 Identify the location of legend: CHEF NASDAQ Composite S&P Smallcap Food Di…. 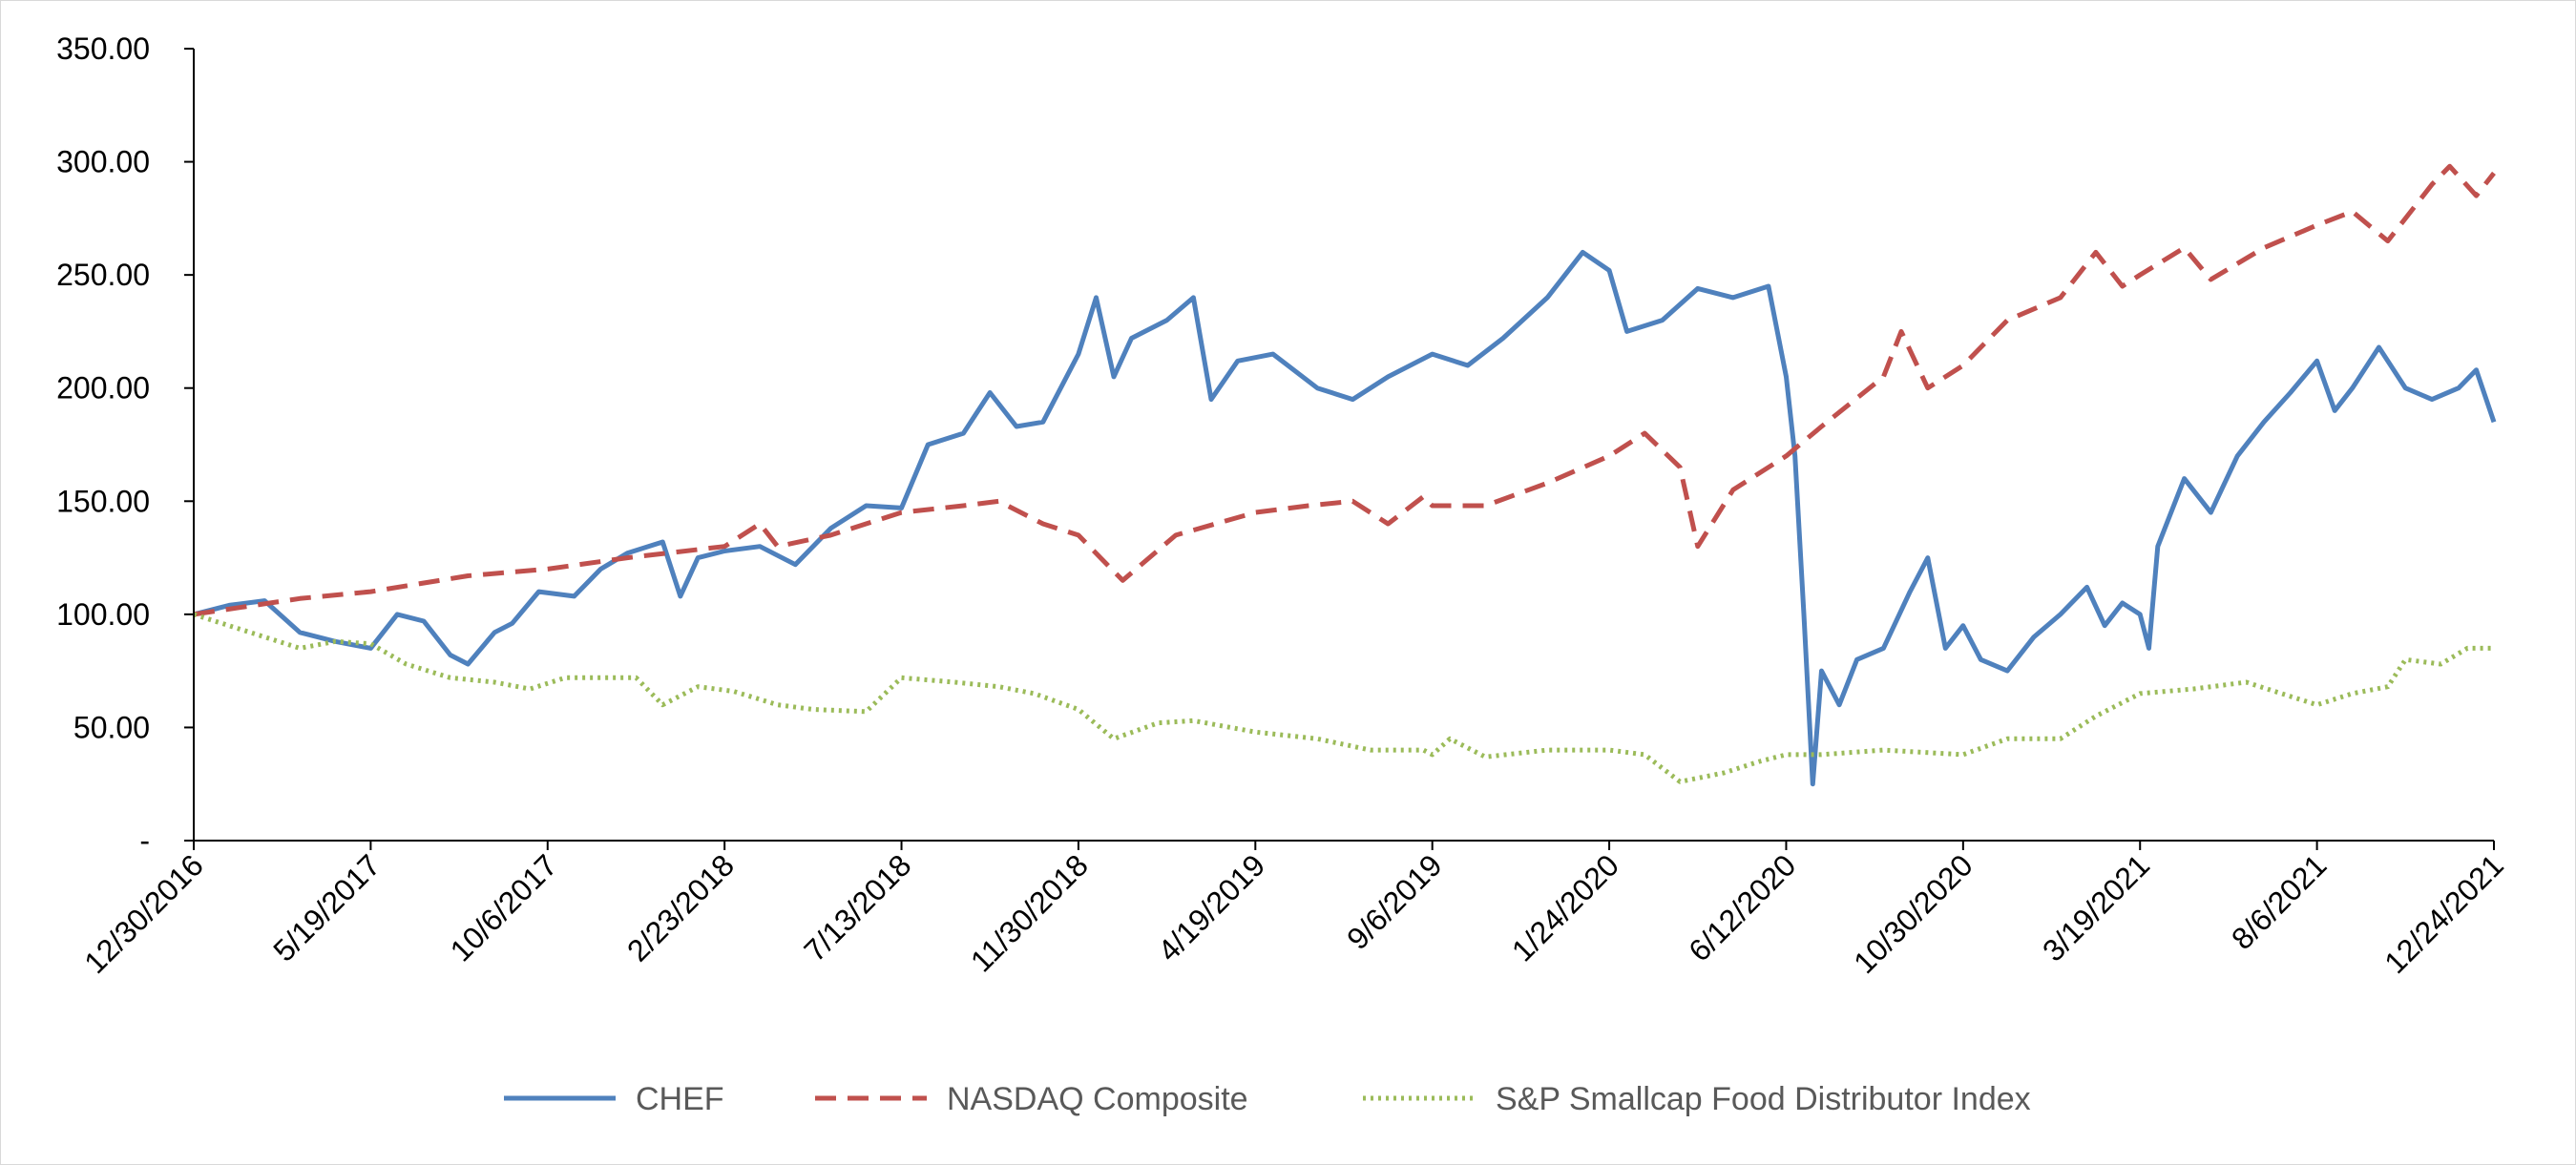
(1267, 1099).